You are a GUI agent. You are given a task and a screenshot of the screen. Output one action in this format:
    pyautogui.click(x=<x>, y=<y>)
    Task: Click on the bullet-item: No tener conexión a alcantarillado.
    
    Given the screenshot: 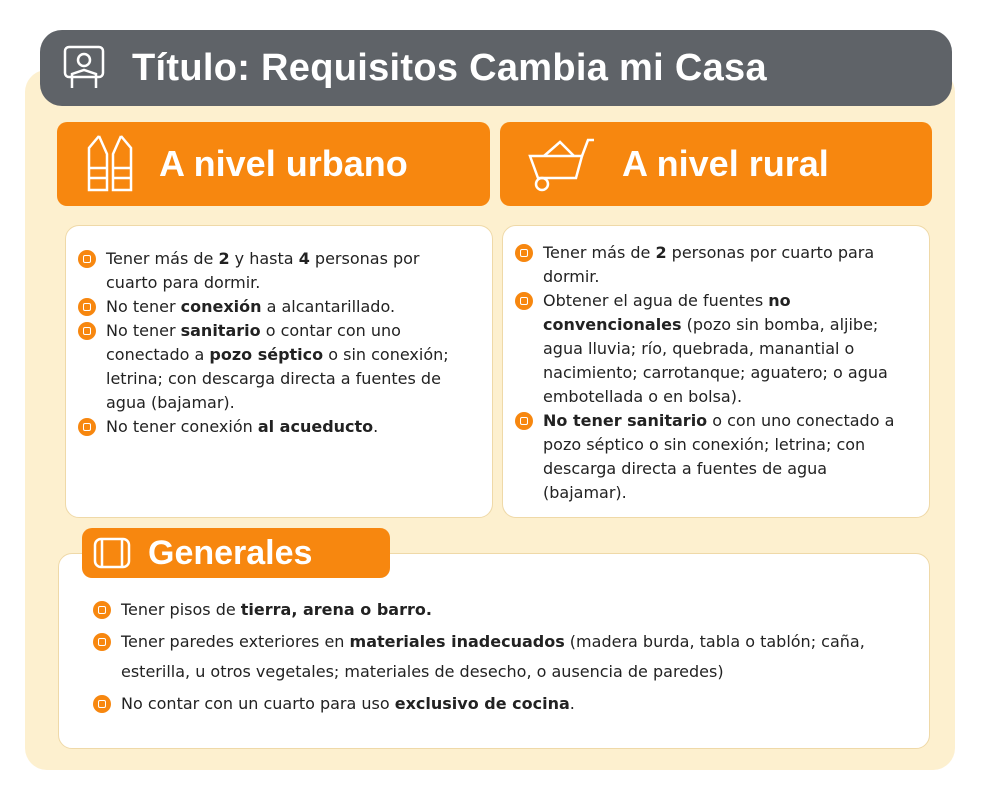 What is the action you would take?
    pyautogui.click(x=272, y=307)
    